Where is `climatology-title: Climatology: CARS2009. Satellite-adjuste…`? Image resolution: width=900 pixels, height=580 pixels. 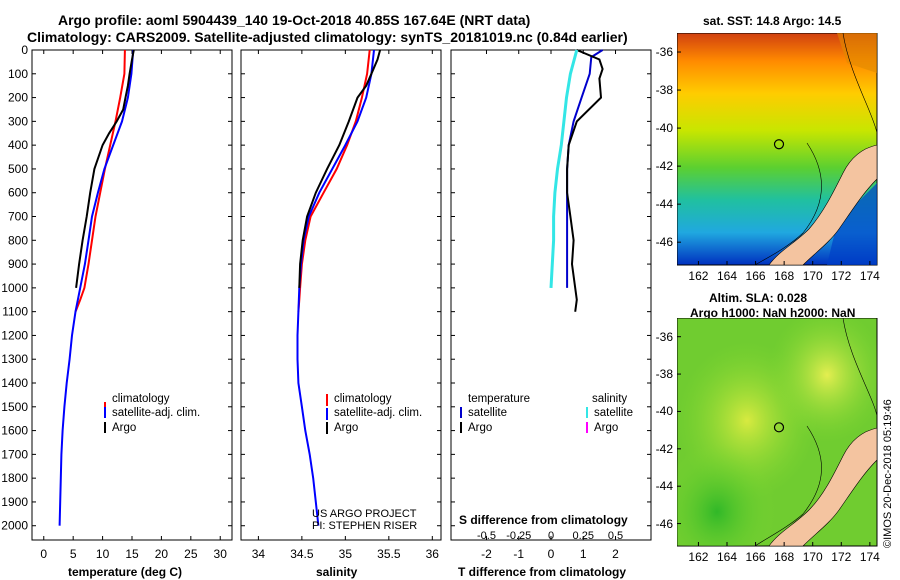 climatology-title: Climatology: CARS2009. Satellite-adjuste… is located at coordinates (327, 37).